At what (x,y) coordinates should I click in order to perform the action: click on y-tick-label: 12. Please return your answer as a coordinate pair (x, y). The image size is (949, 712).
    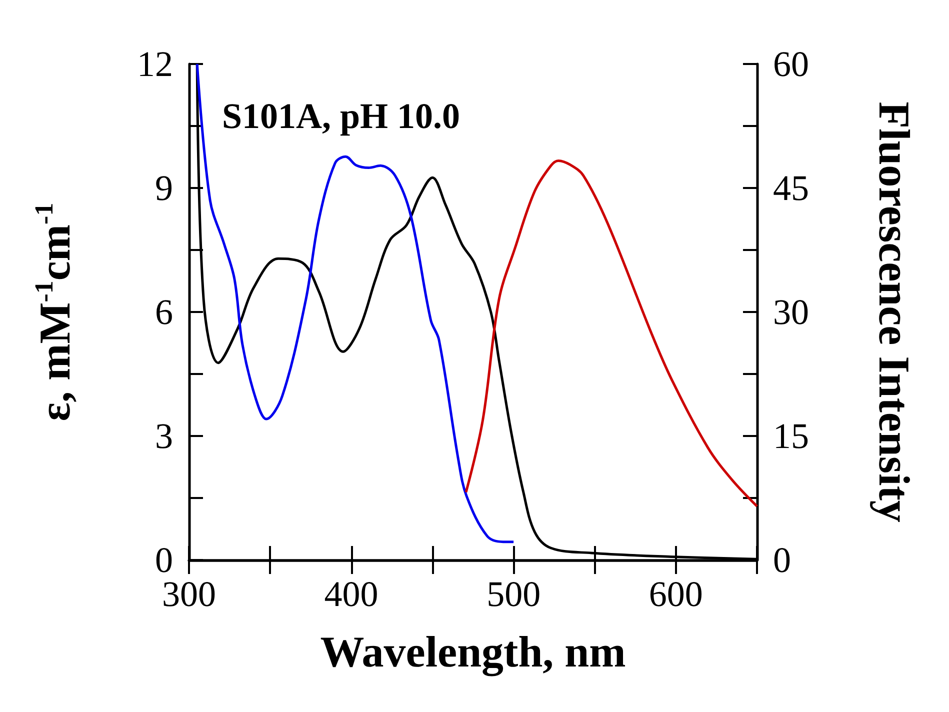
    Looking at the image, I should click on (155, 64).